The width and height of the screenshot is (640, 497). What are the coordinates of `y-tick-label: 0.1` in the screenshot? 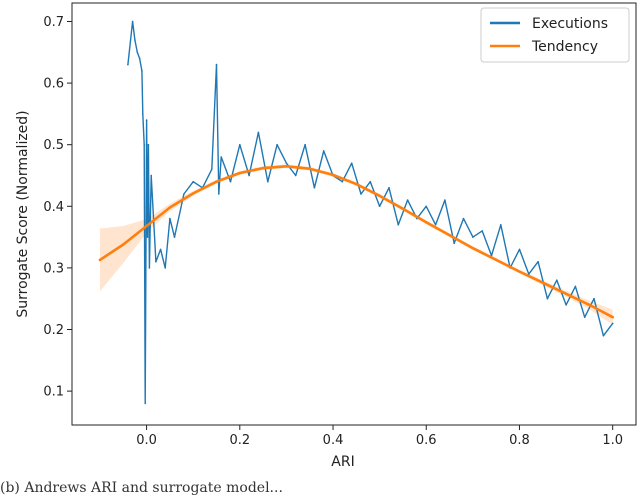 It's located at (53, 392).